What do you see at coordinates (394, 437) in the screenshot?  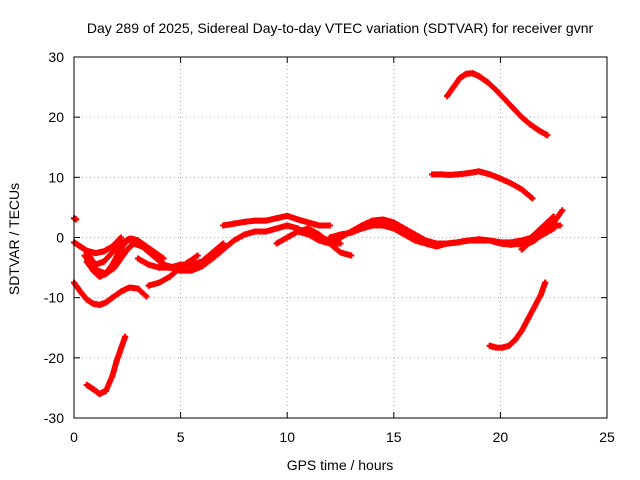 I see `x-tick-label: 15` at bounding box center [394, 437].